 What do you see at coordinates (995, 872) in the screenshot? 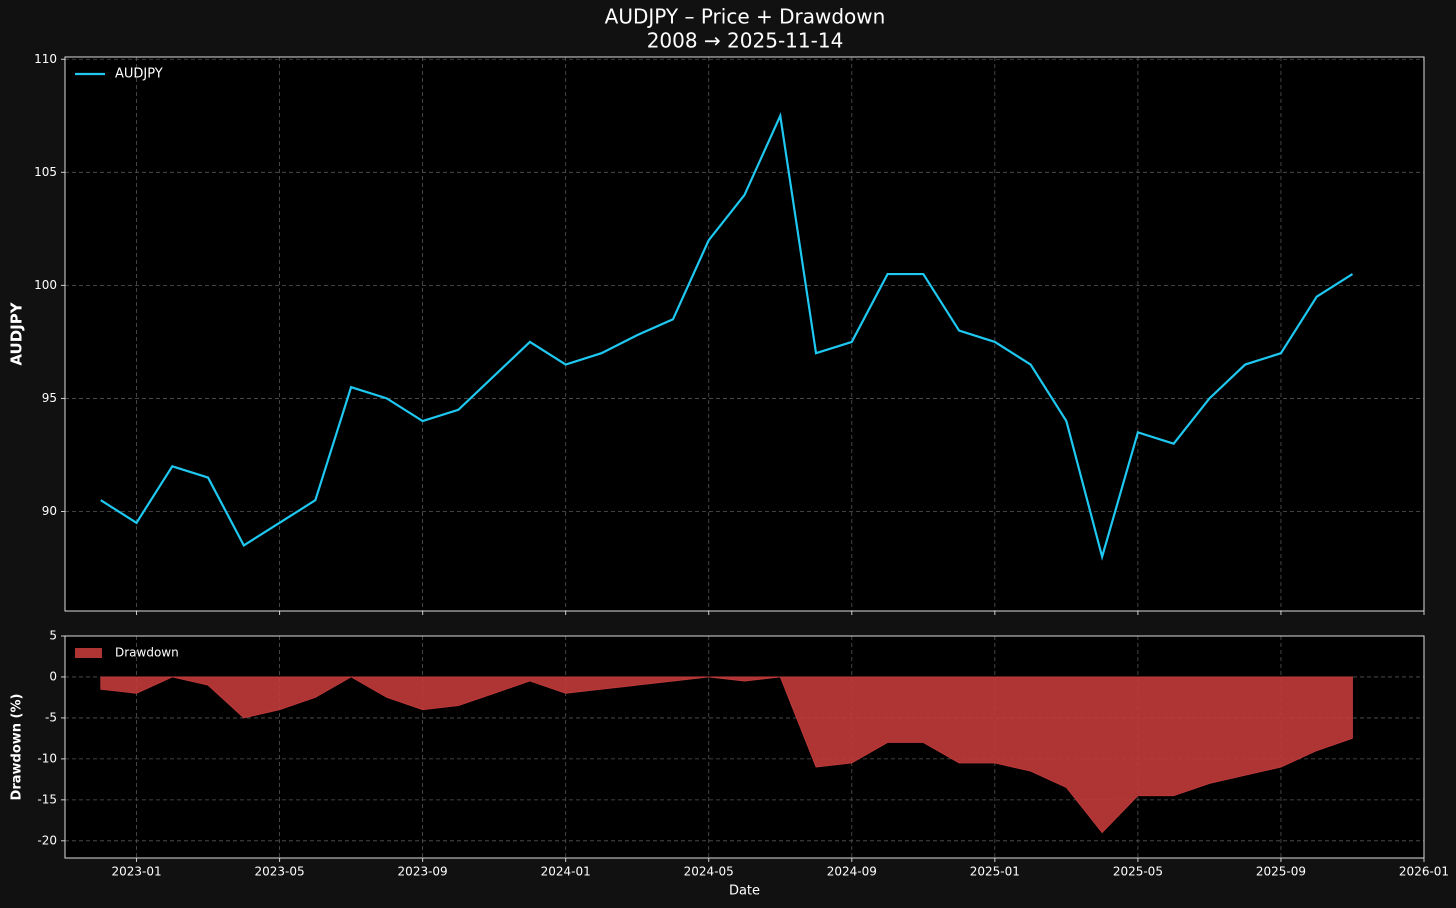
I see `x-tick-label: 2025-01` at bounding box center [995, 872].